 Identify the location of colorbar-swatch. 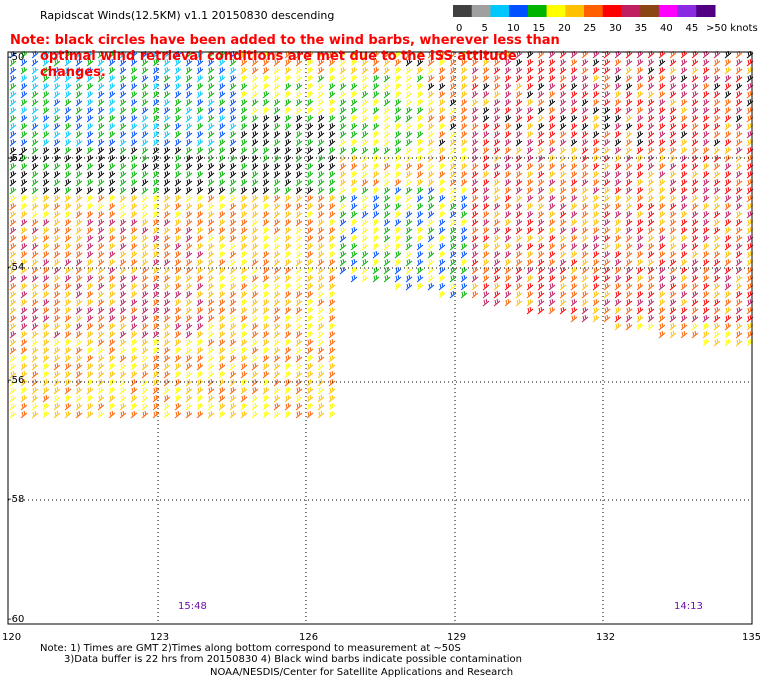
(631, 11).